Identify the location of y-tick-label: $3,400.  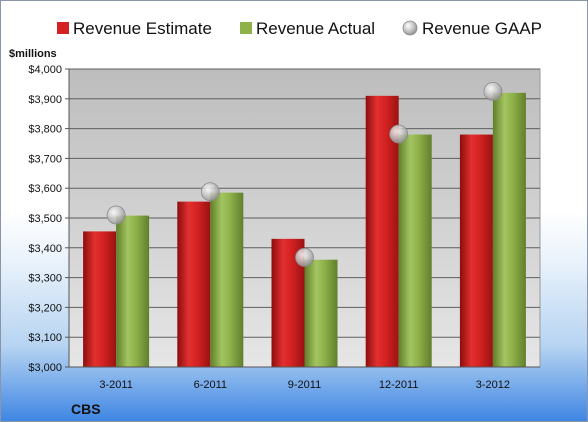
(45, 249).